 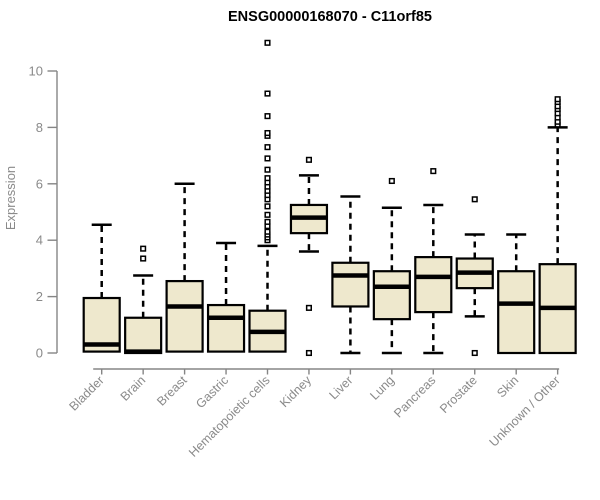 What do you see at coordinates (330, 17) in the screenshot?
I see `chart-title: ENSG00000168070 - C11orf85` at bounding box center [330, 17].